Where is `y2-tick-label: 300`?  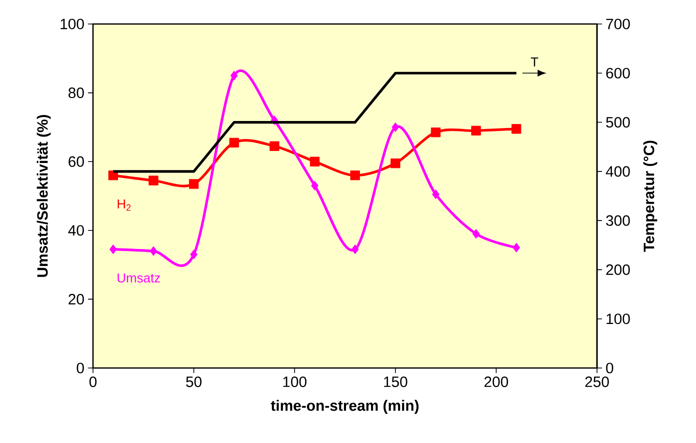
y2-tick-label: 300 is located at coordinates (618, 220).